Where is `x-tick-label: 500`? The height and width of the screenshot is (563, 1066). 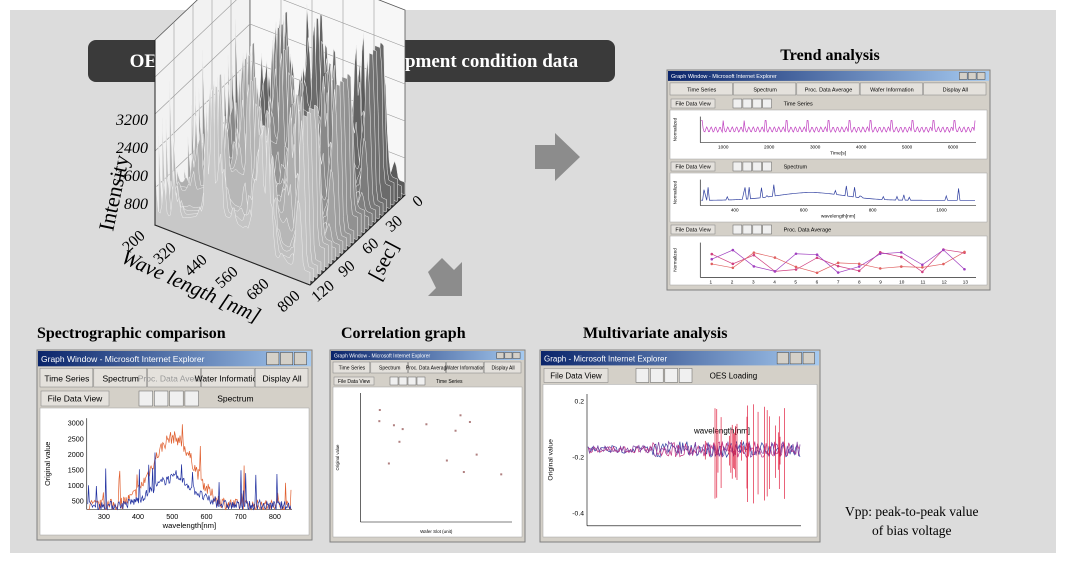
x-tick-label: 500 is located at coordinates (172, 516).